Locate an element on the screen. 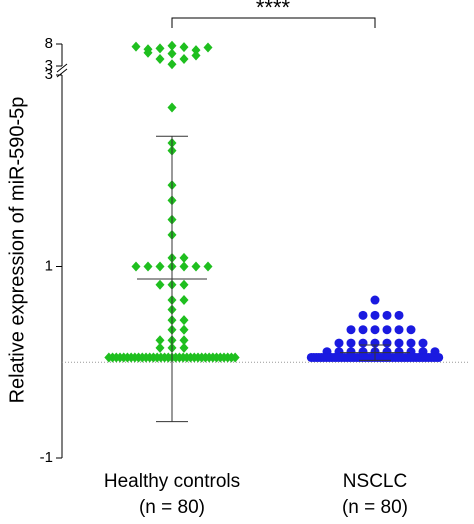 This screenshot has width=474, height=524. significance: **** is located at coordinates (273, 10).